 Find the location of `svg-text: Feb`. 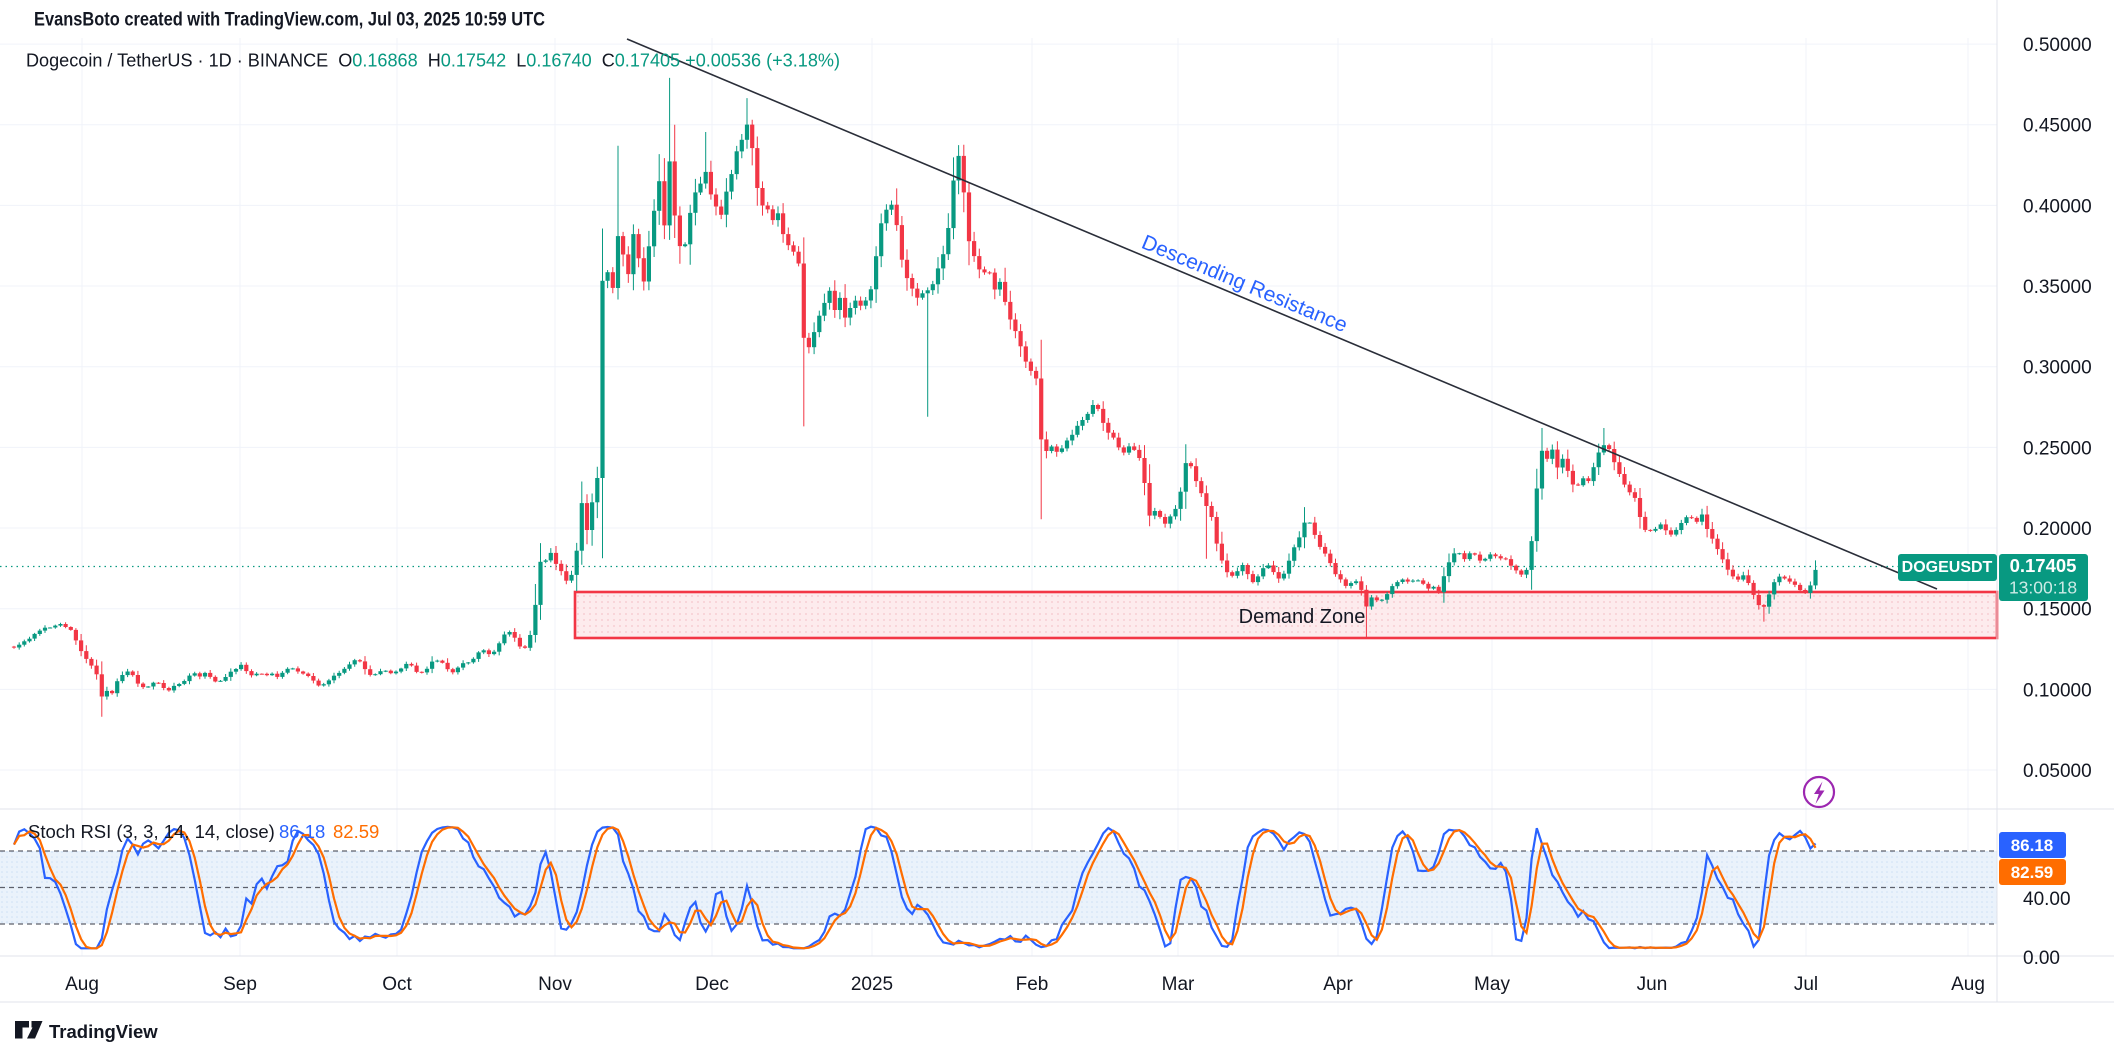

svg-text: Feb is located at coordinates (1032, 984).